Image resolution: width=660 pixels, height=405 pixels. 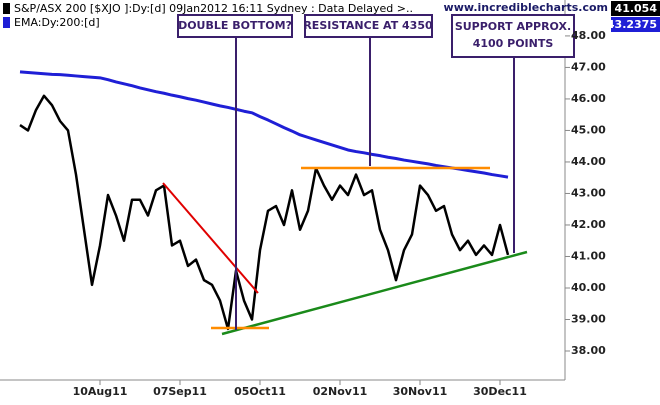 What do you see at coordinates (588, 98) in the screenshot?
I see `y-tick-label: 46.00` at bounding box center [588, 98].